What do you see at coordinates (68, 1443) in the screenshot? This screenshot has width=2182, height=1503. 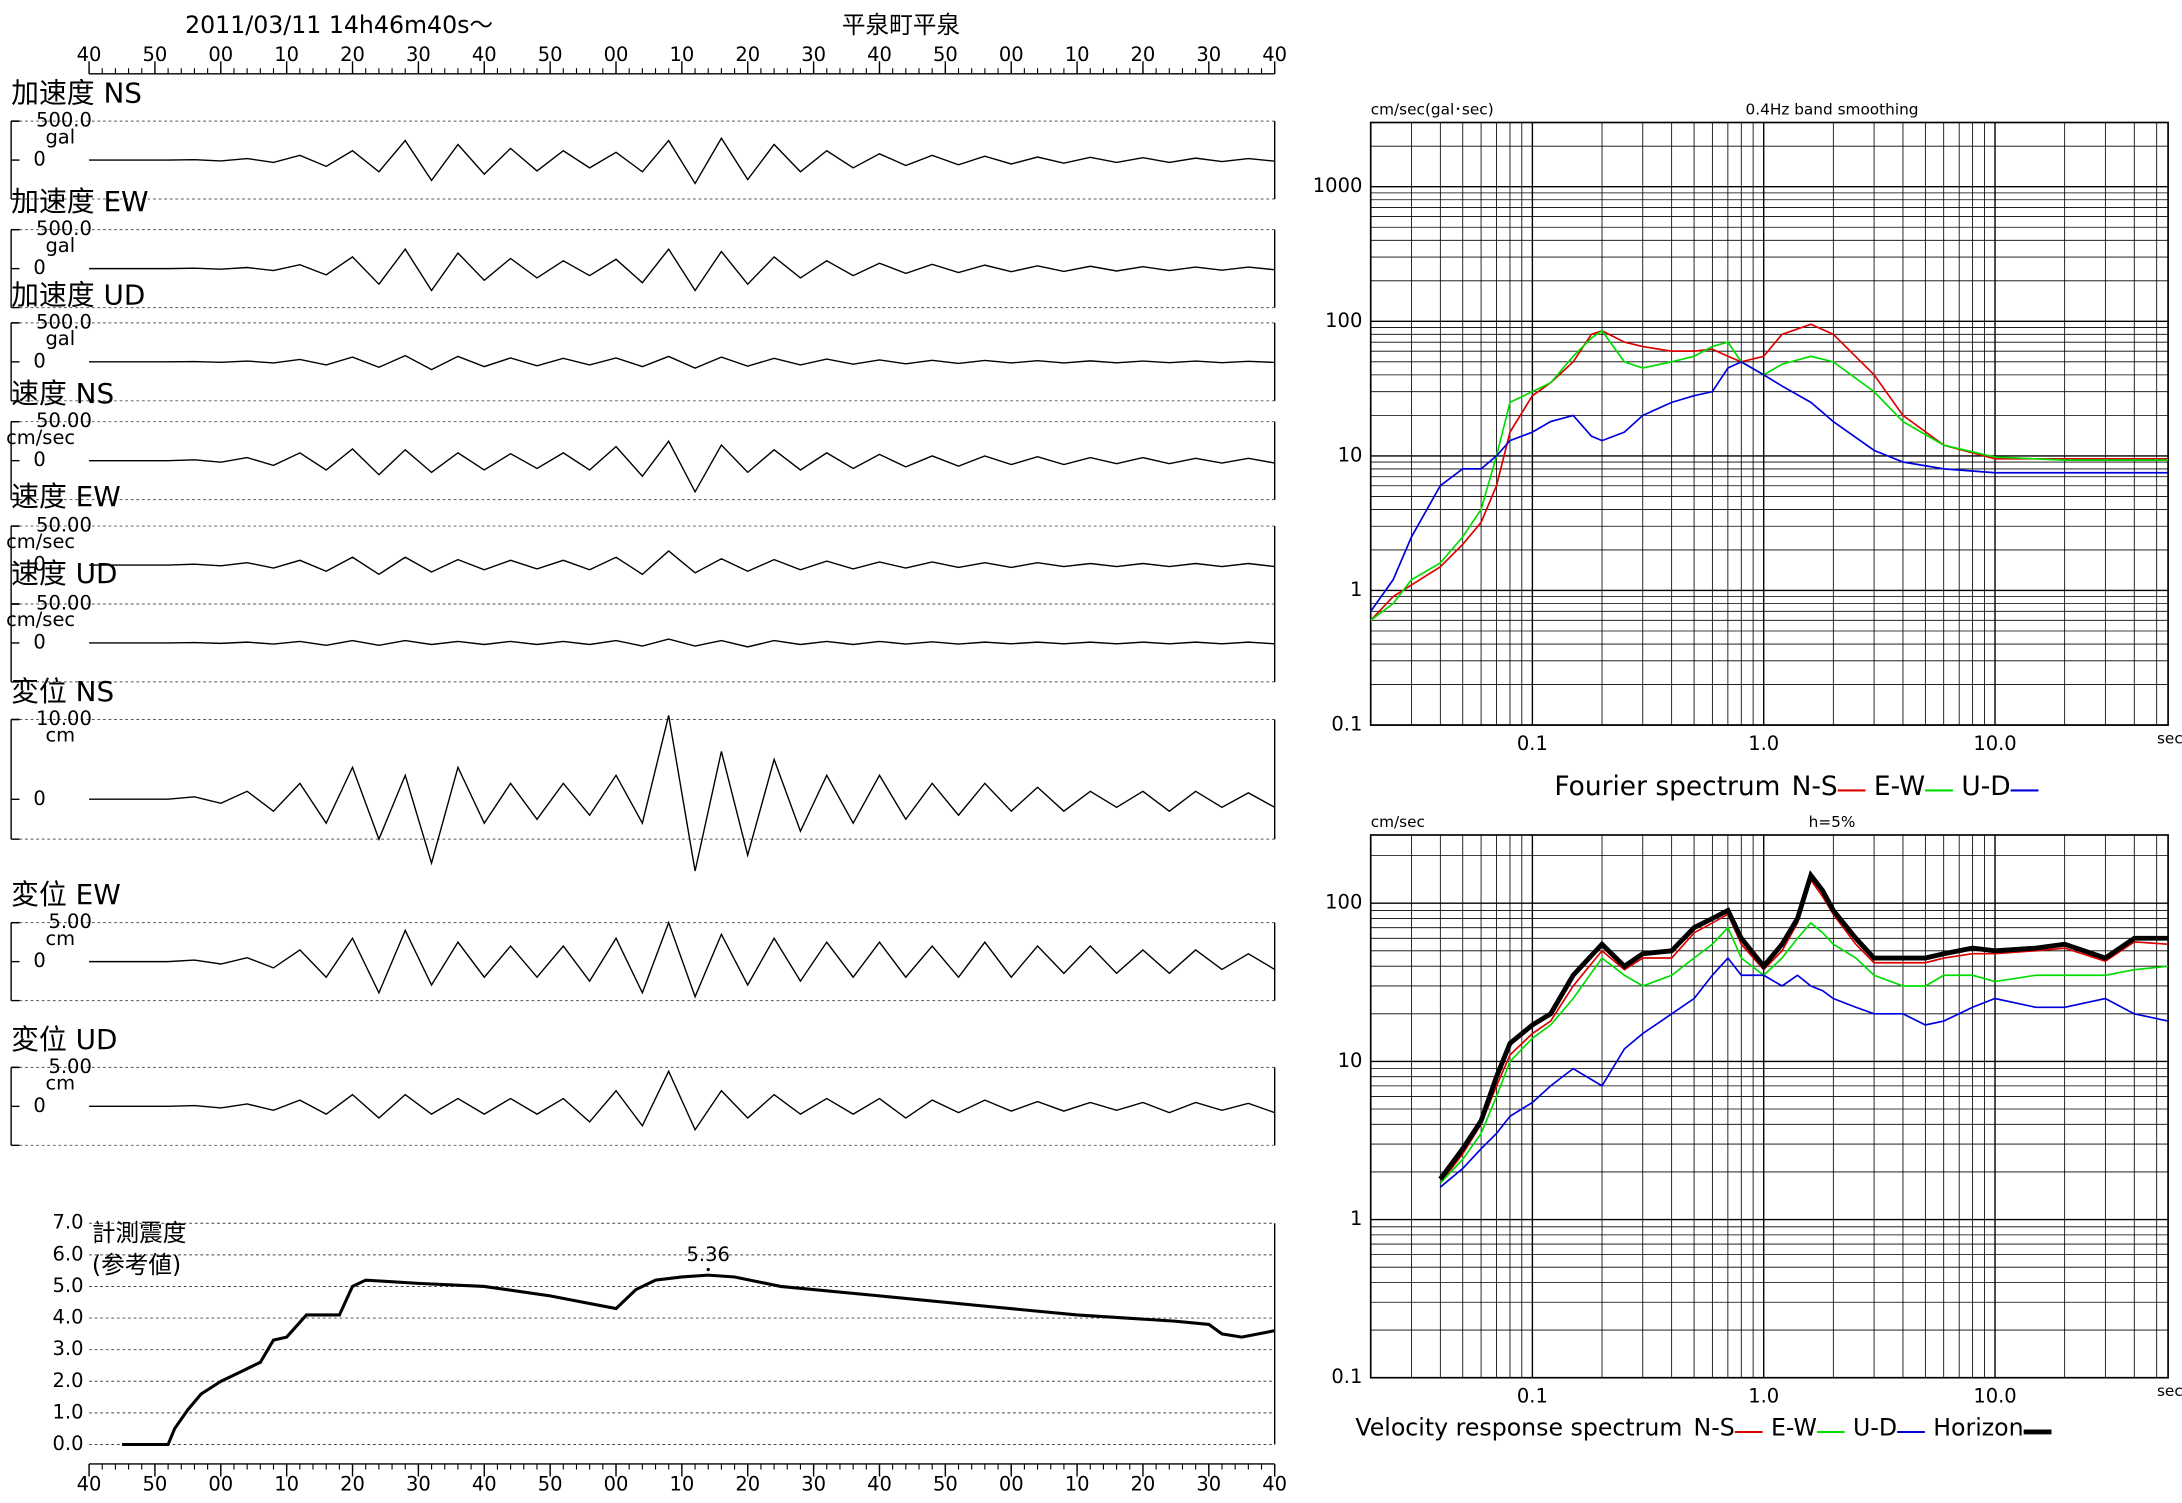 I see `y-tick-label: 0.0` at bounding box center [68, 1443].